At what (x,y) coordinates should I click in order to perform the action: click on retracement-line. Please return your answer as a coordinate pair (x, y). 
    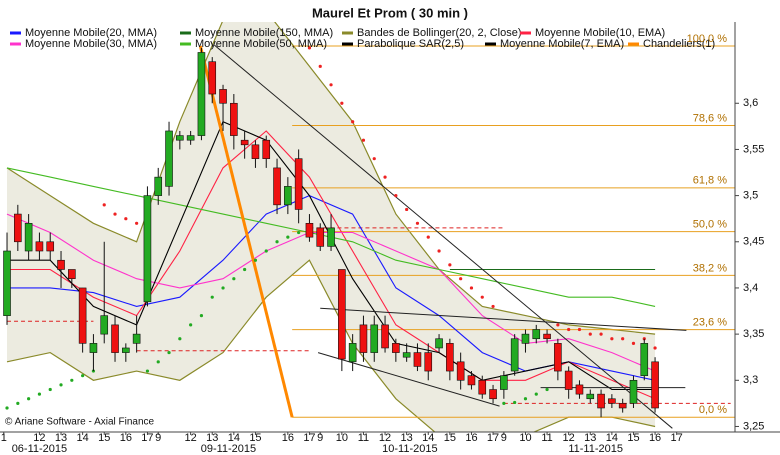
    Looking at the image, I should click on (246, 231).